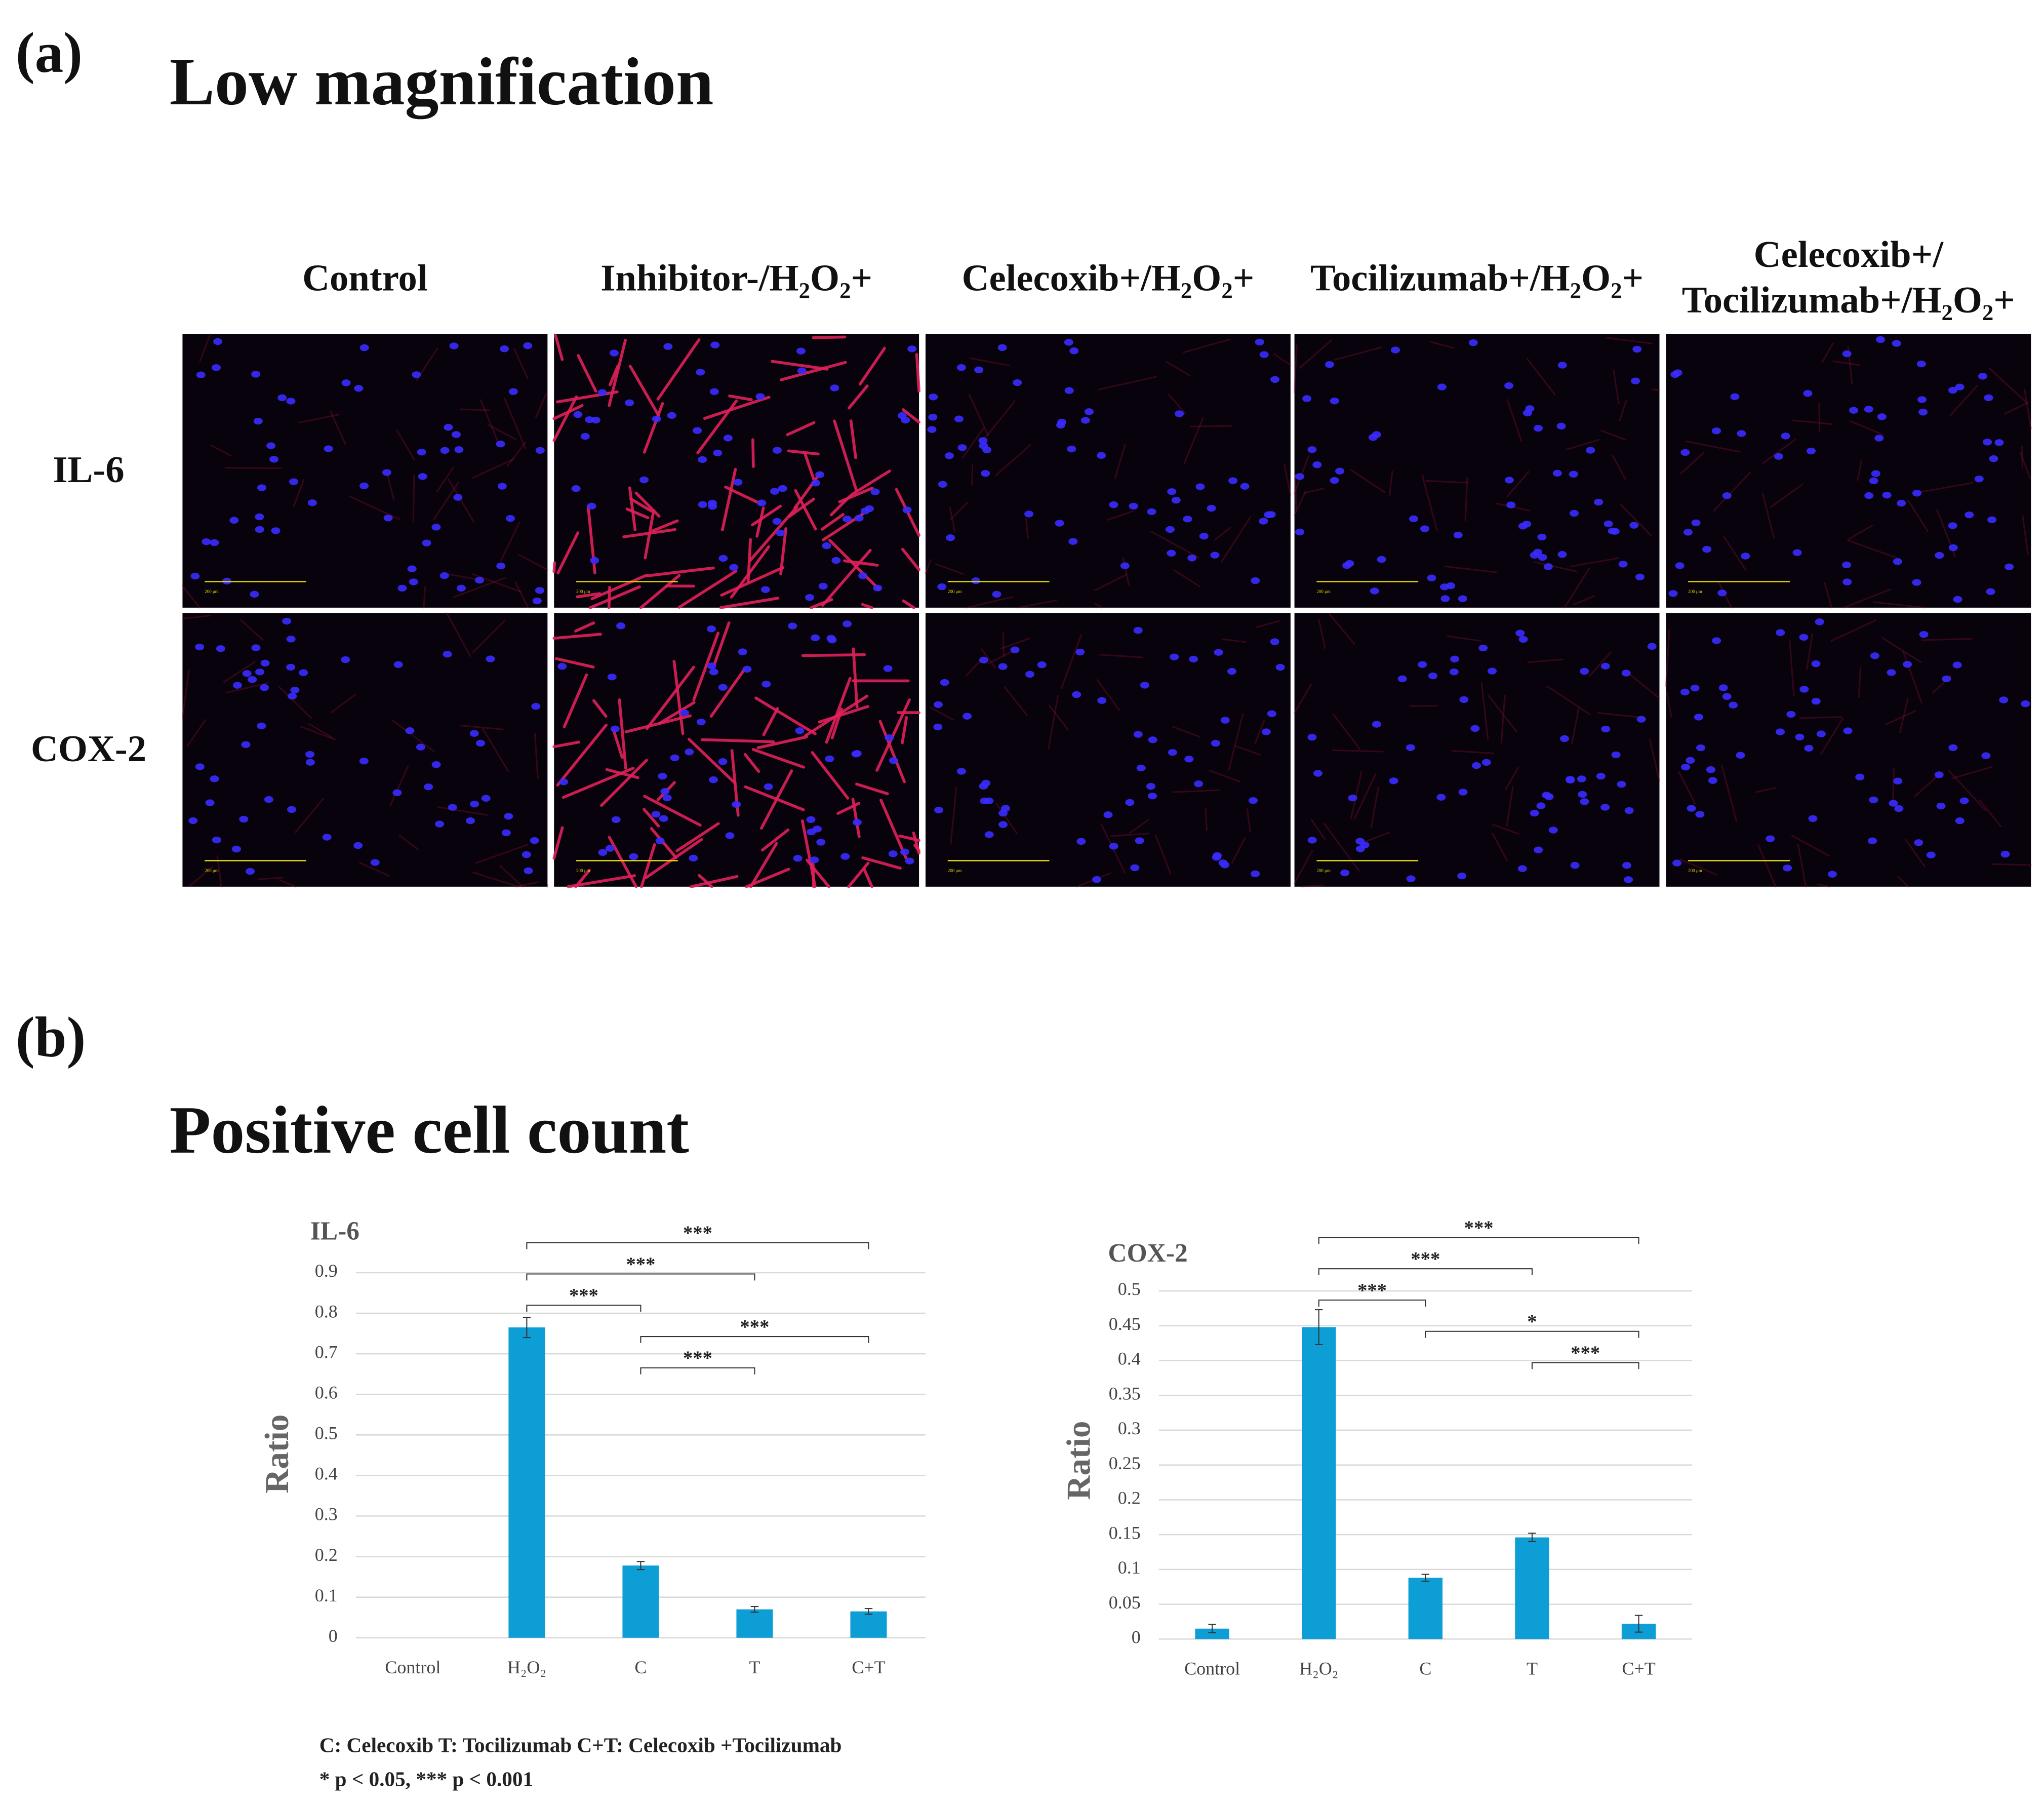 Image resolution: width=2044 pixels, height=1806 pixels. I want to click on y-tick-label: 0.8, so click(326, 1311).